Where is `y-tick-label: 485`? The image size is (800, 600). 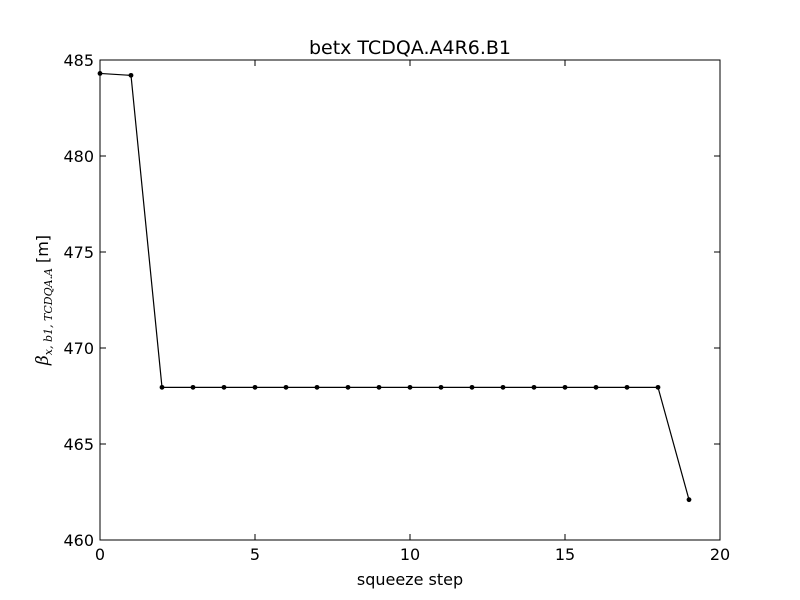 y-tick-label: 485 is located at coordinates (78, 60).